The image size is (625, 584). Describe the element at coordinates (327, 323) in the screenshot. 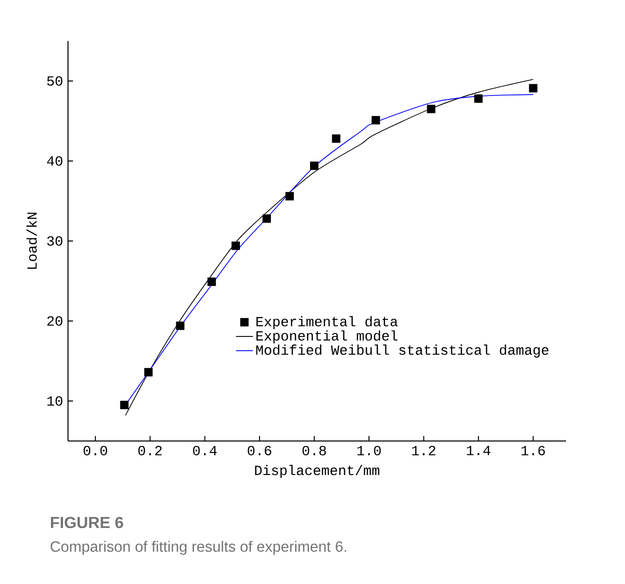

I see `legend-label: Experimental data` at that location.